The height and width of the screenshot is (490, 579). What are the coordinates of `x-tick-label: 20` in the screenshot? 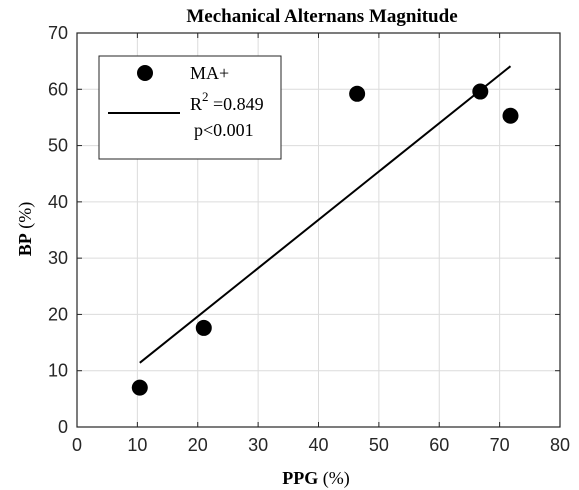 It's located at (198, 445).